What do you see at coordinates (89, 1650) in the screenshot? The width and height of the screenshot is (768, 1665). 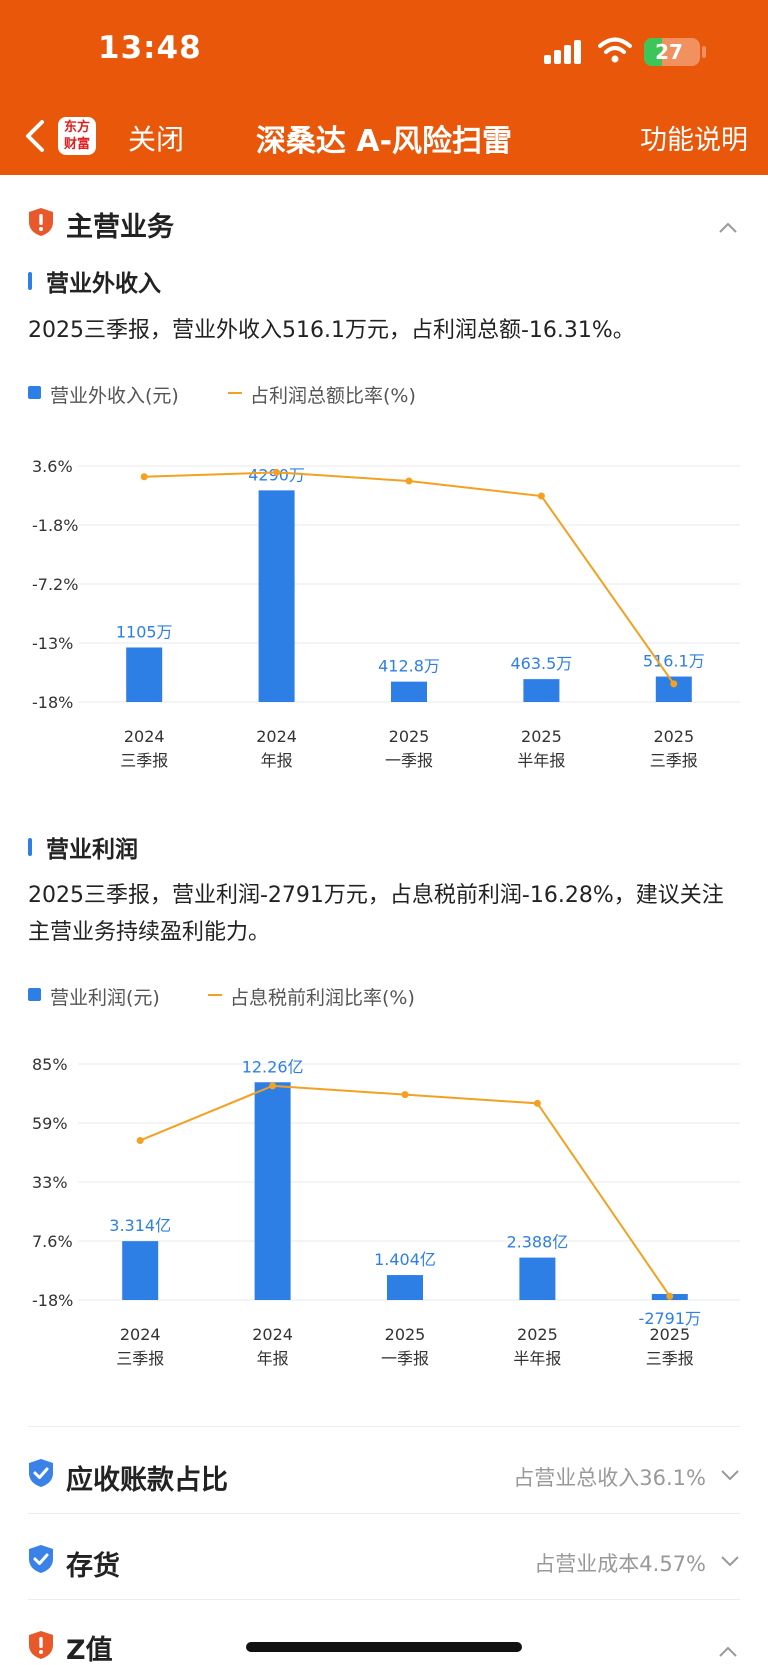 I see `section-title: Z值` at bounding box center [89, 1650].